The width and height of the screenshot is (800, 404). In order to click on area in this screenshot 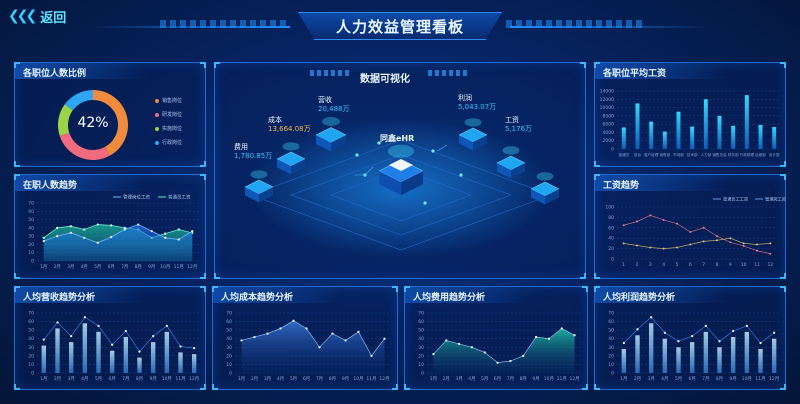, I will do `click(313, 346)`.